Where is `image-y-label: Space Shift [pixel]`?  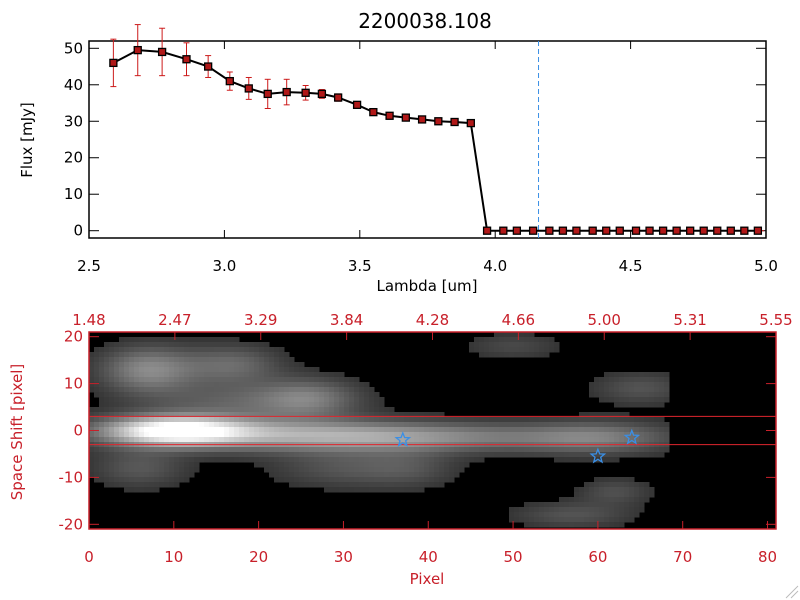
image-y-label: Space Shift [pixel] is located at coordinates (17, 432).